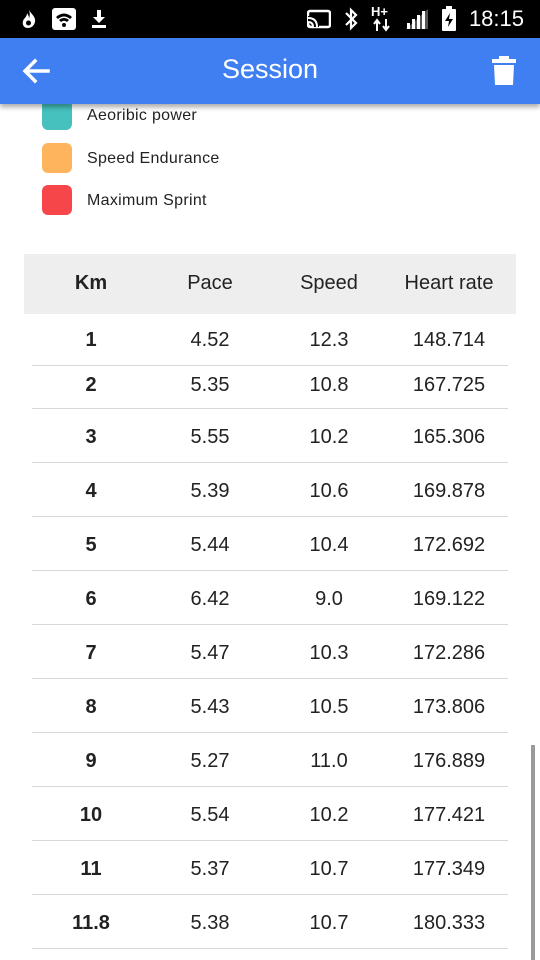 Image resolution: width=540 pixels, height=960 pixels. I want to click on cell-speed: 10.3, so click(329, 653).